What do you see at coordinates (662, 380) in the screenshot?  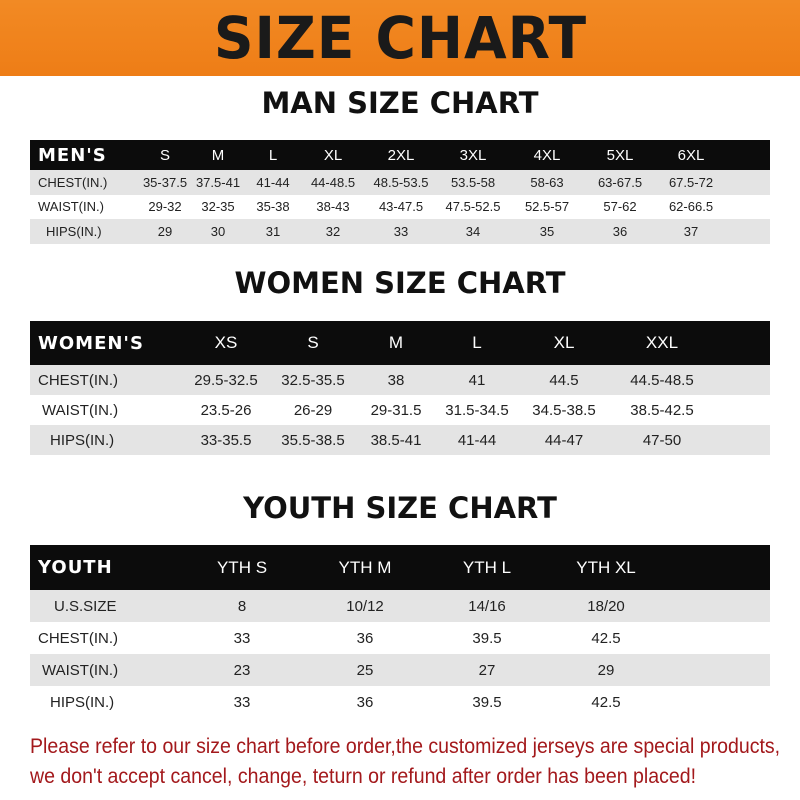 I see `table-cell: 44.5-48.5` at bounding box center [662, 380].